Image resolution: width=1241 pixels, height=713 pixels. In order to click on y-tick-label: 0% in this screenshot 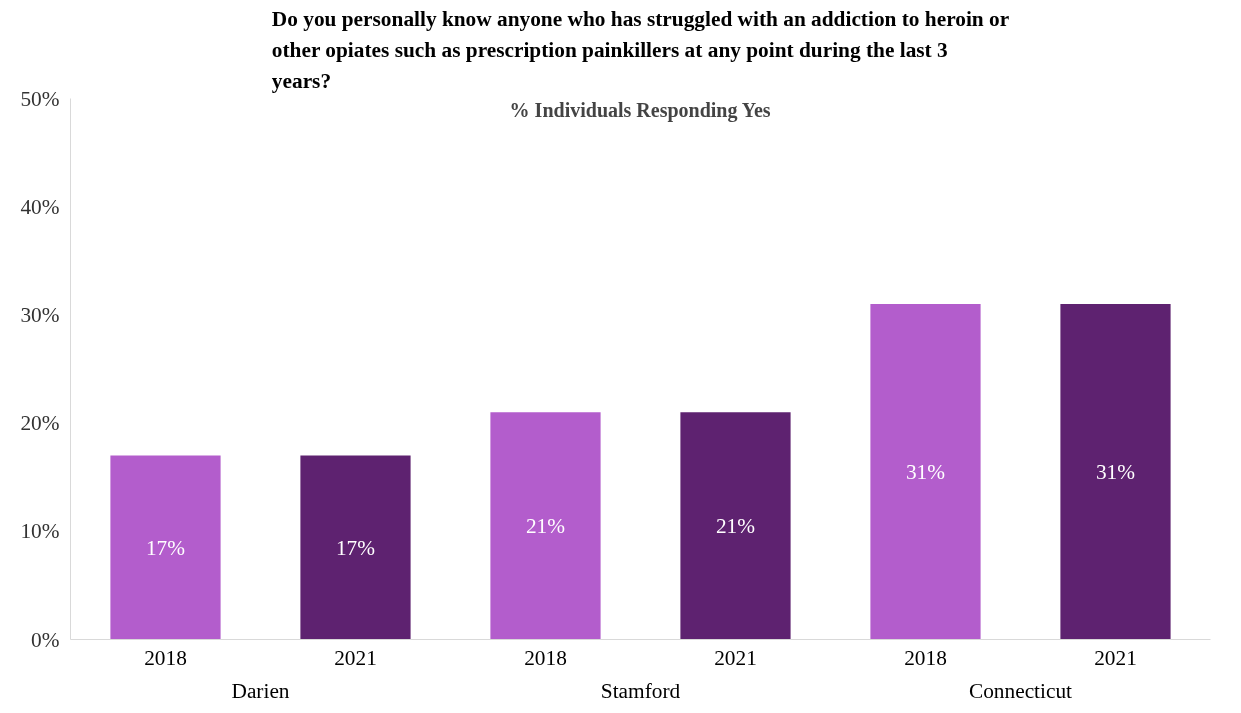, I will do `click(45, 639)`.